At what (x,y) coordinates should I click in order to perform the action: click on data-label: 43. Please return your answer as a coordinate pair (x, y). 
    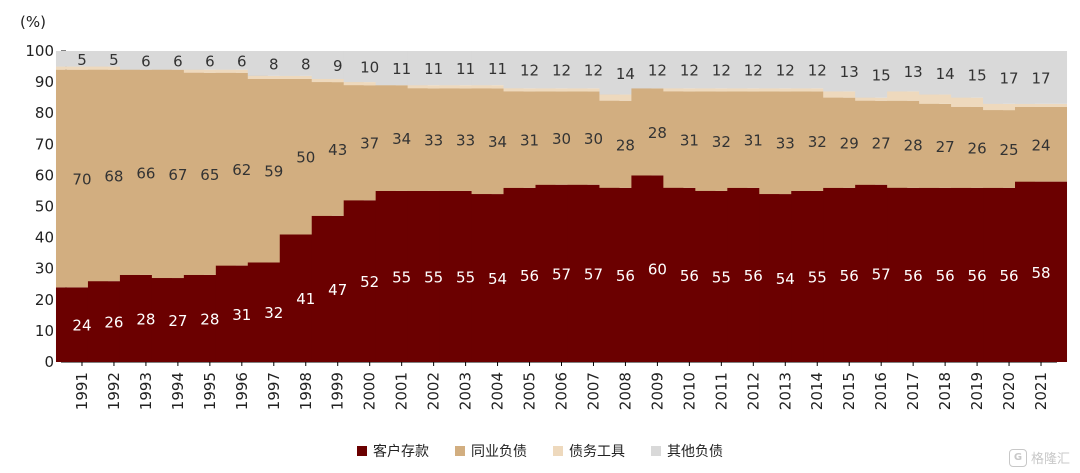
    Looking at the image, I should click on (337, 150).